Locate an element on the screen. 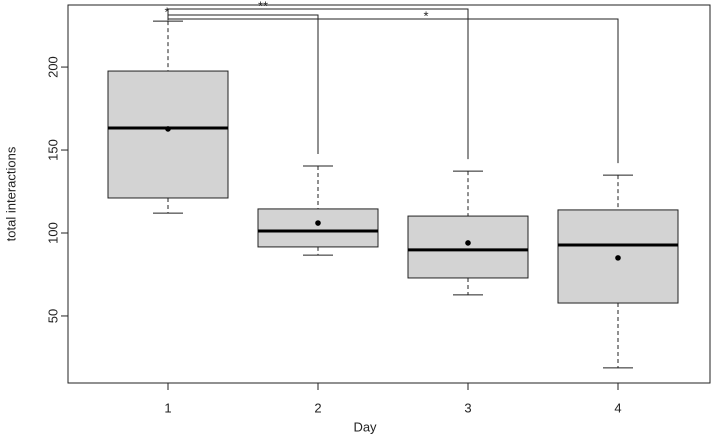  y-tick-label: 200 is located at coordinates (52, 67).